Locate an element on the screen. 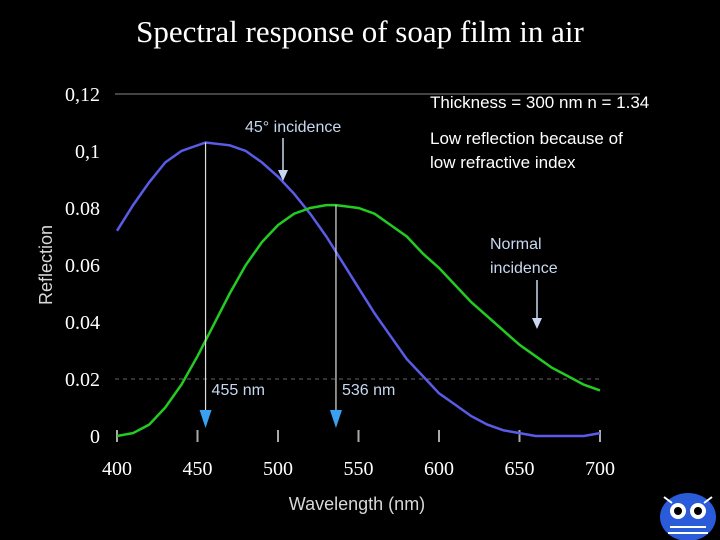  slide-title: Spectral response of soap film in air is located at coordinates (360, 31).